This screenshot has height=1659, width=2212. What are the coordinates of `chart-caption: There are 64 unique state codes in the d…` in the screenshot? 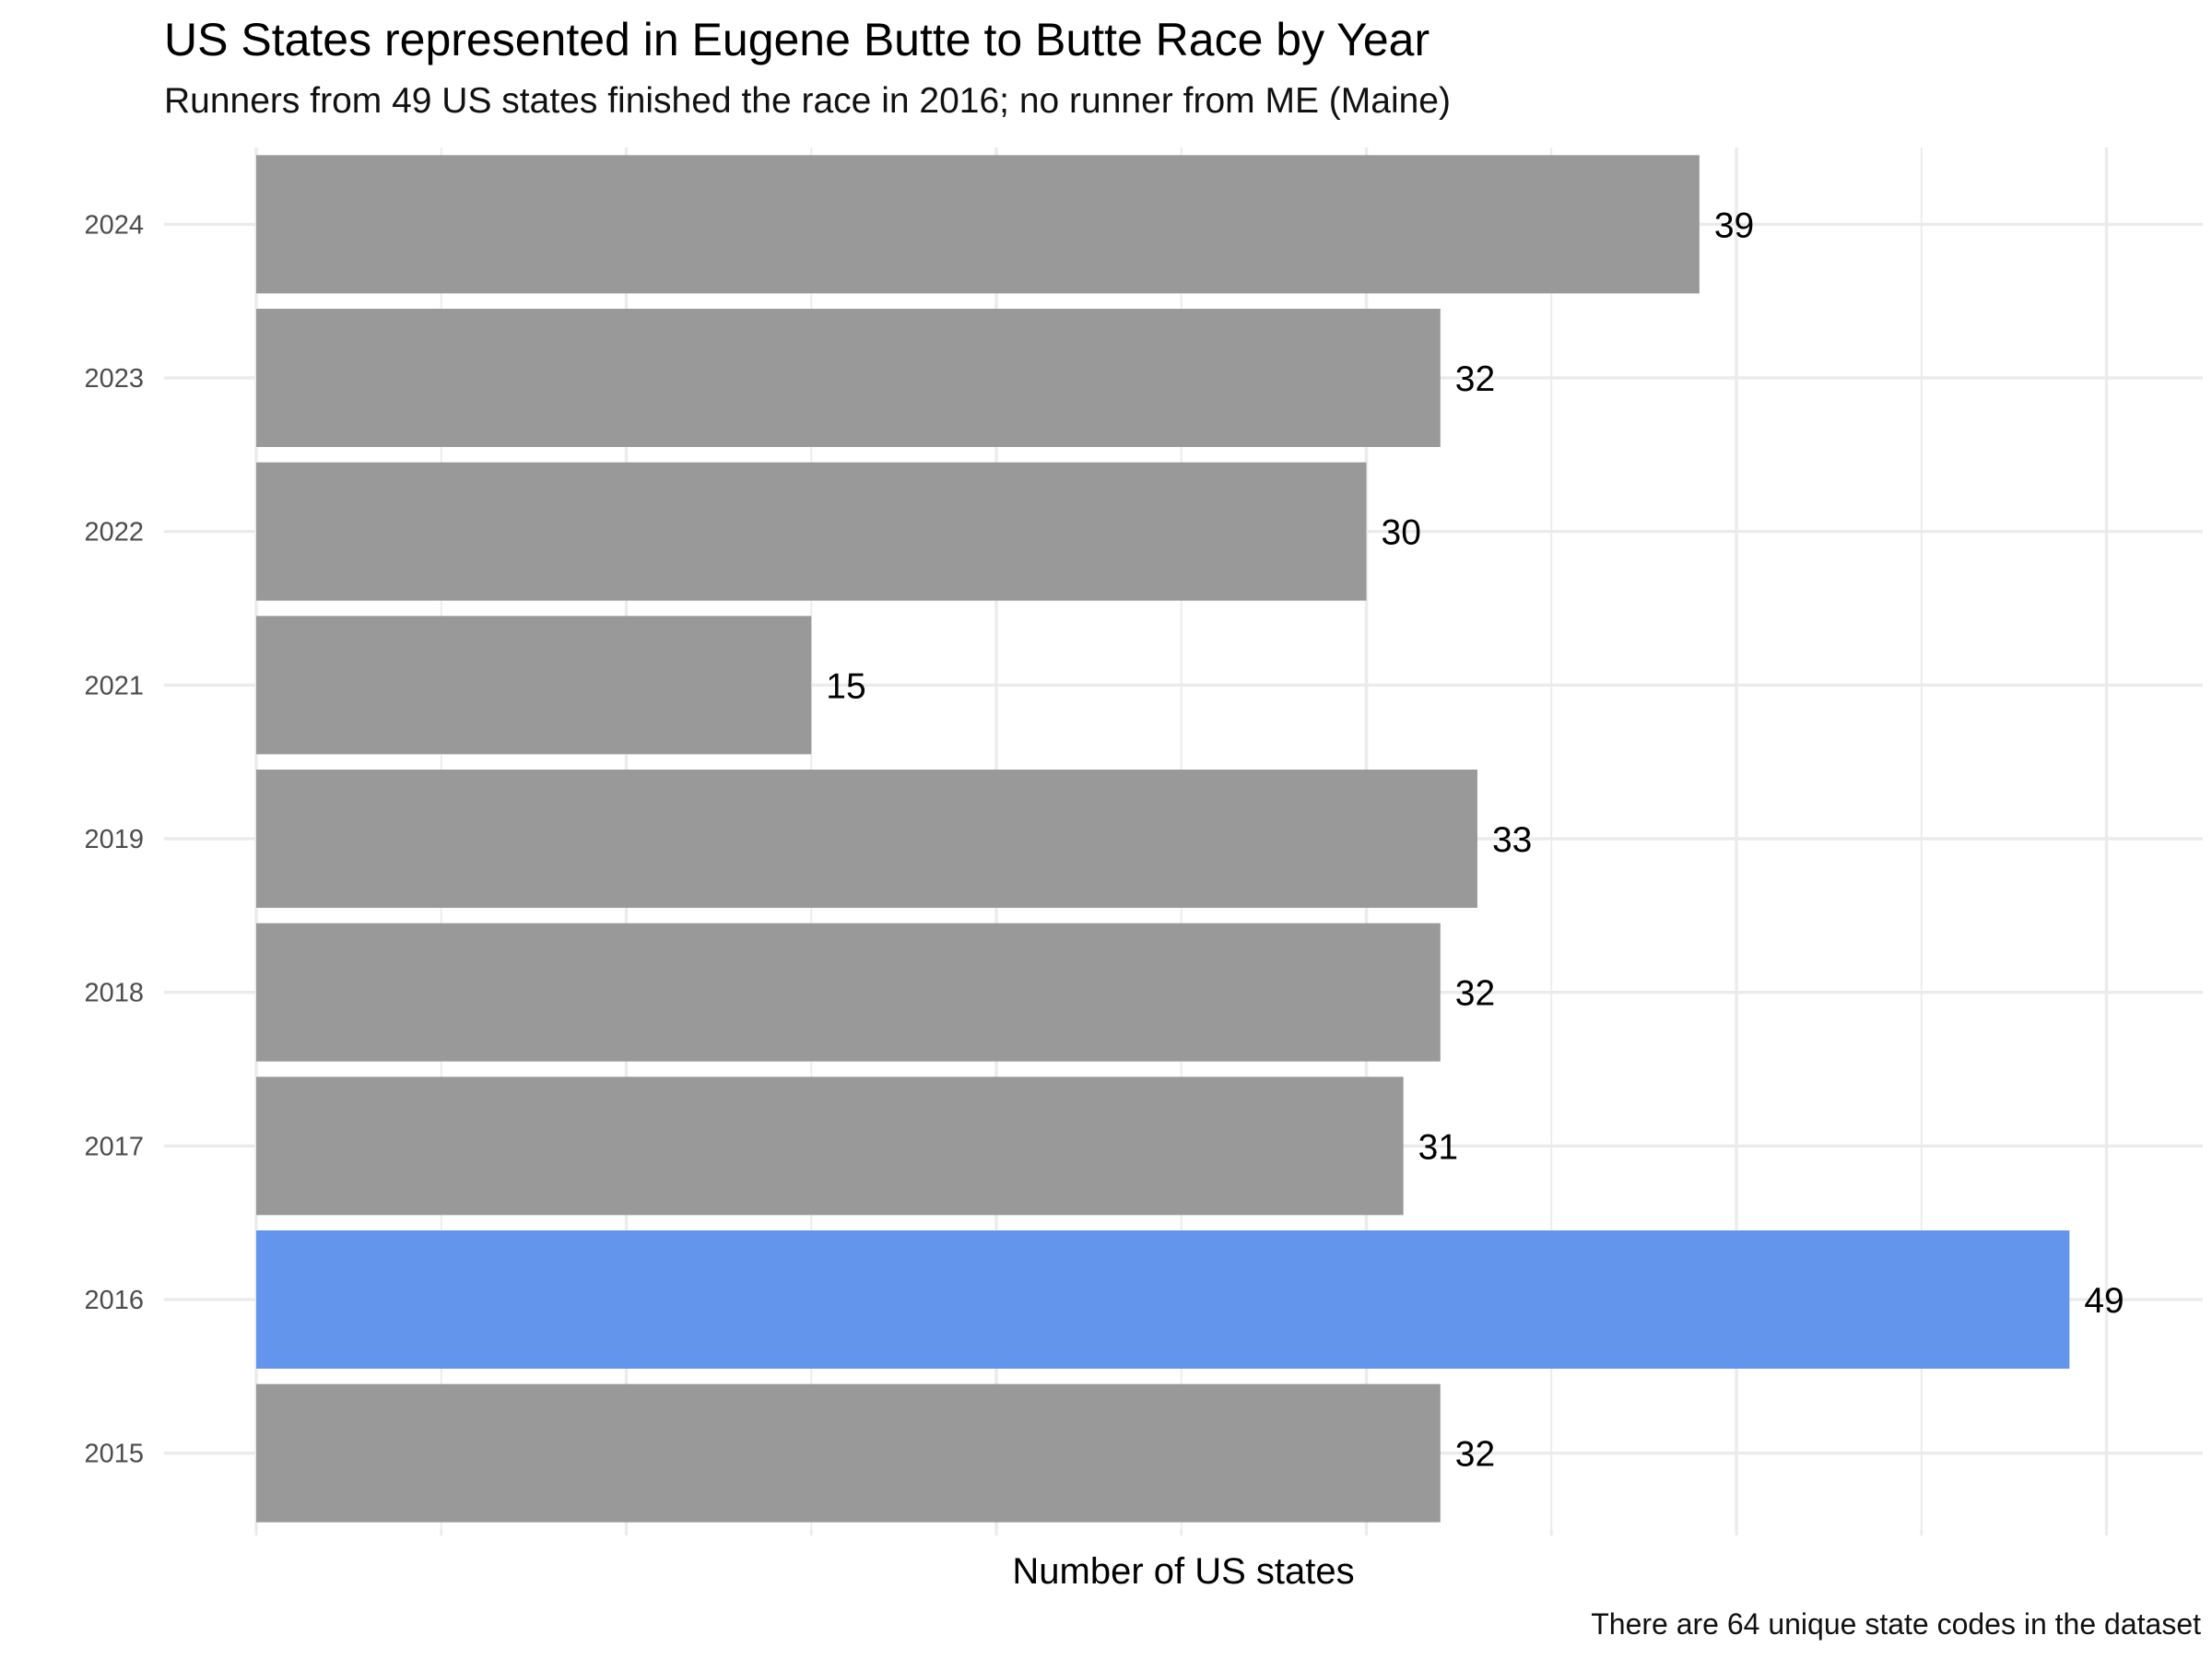 It's located at (1896, 1624).